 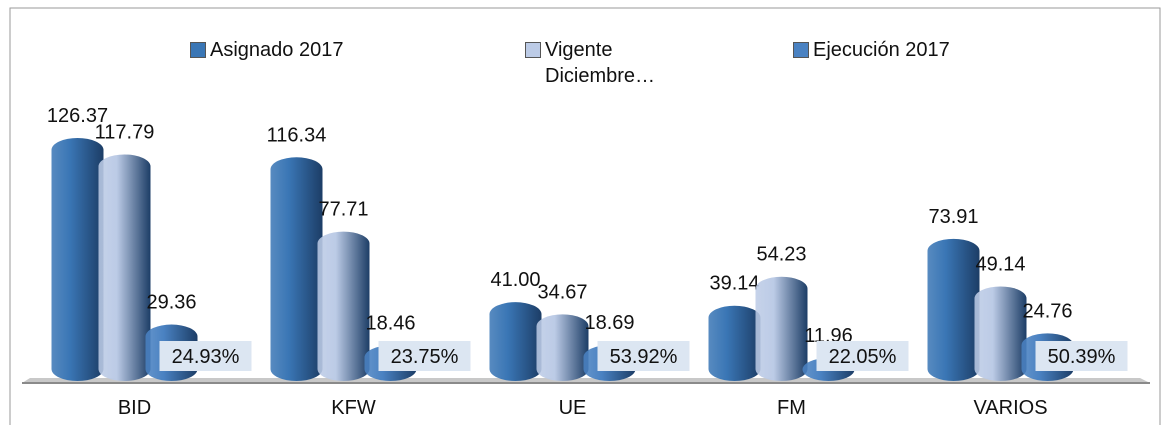 I want to click on data-label: 18.69, so click(x=609, y=323).